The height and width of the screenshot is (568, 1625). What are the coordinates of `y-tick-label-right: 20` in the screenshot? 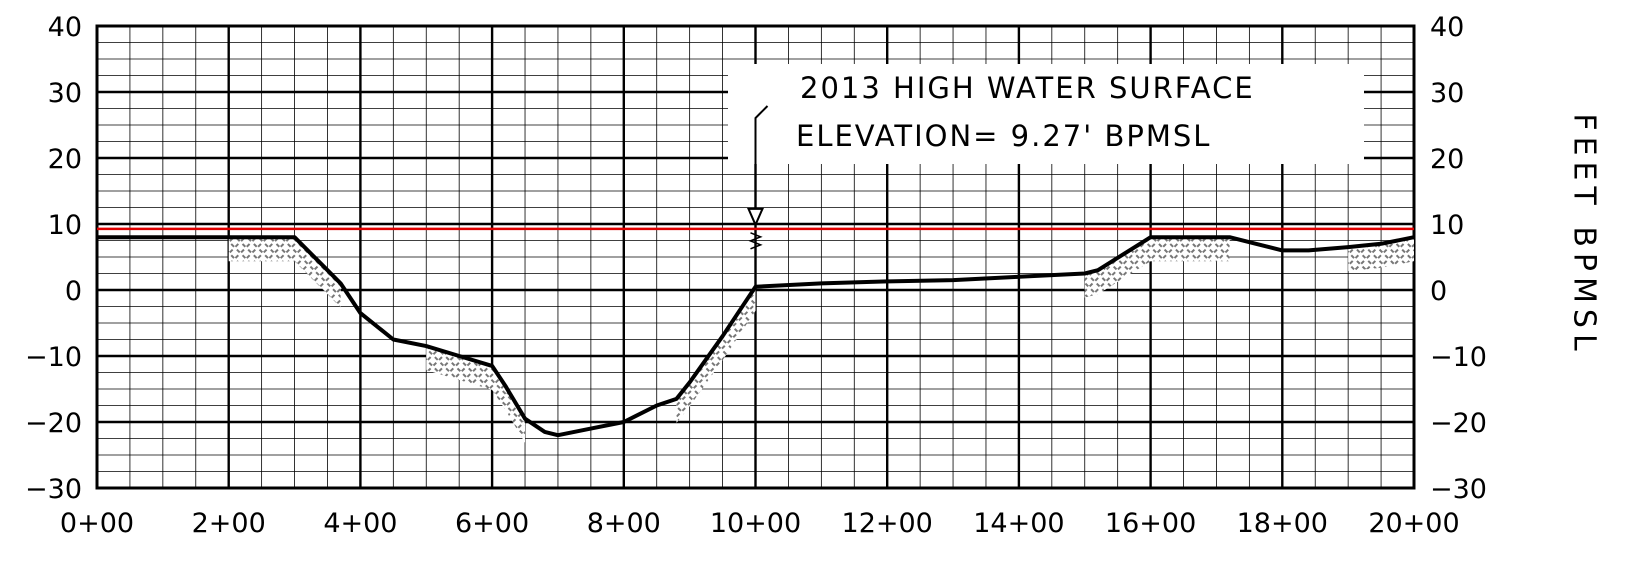 It's located at (1447, 159).